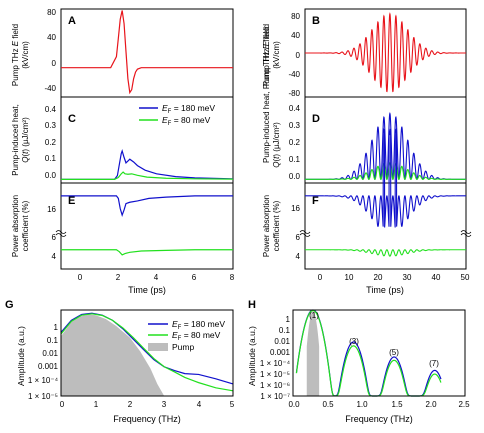  Describe the element at coordinates (295, 16) in the screenshot. I see `panel-b-ytick-80: 80` at that location.